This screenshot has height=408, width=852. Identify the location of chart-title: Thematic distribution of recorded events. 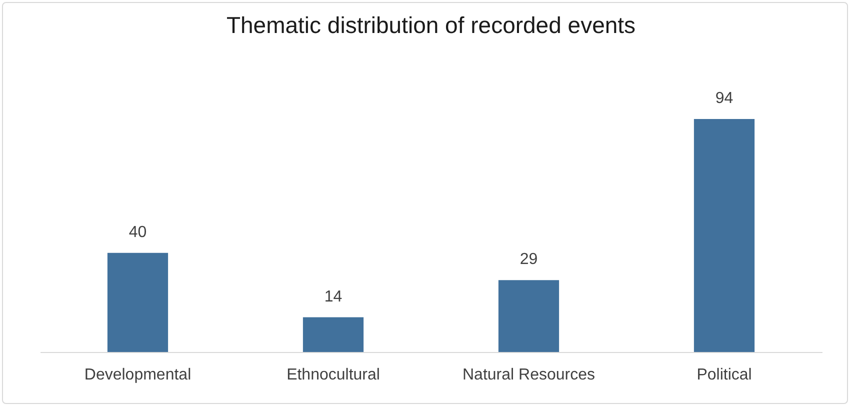
(431, 25).